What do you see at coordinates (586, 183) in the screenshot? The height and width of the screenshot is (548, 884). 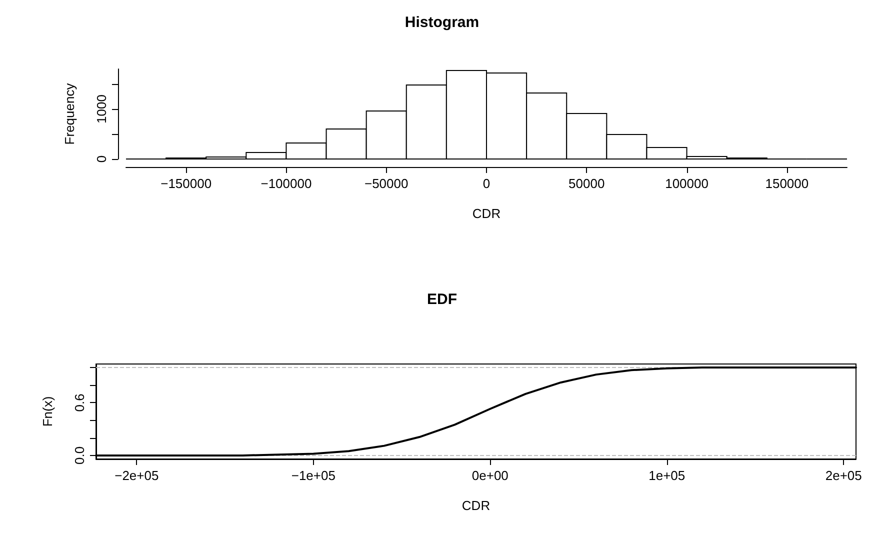 I see `x-tick-label: 50000` at bounding box center [586, 183].